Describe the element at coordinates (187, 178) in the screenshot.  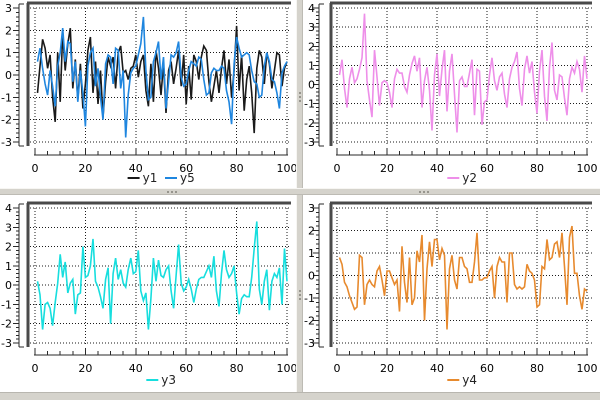
I see `svg-text: y5` at that location.